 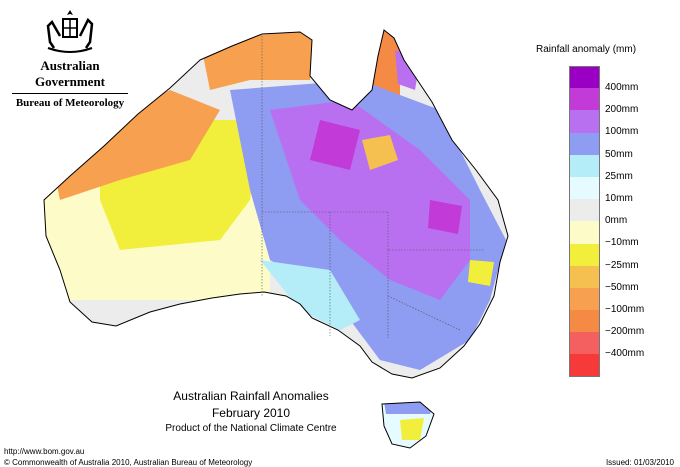 What do you see at coordinates (70, 73) in the screenshot?
I see `government-title: Australian Government` at bounding box center [70, 73].